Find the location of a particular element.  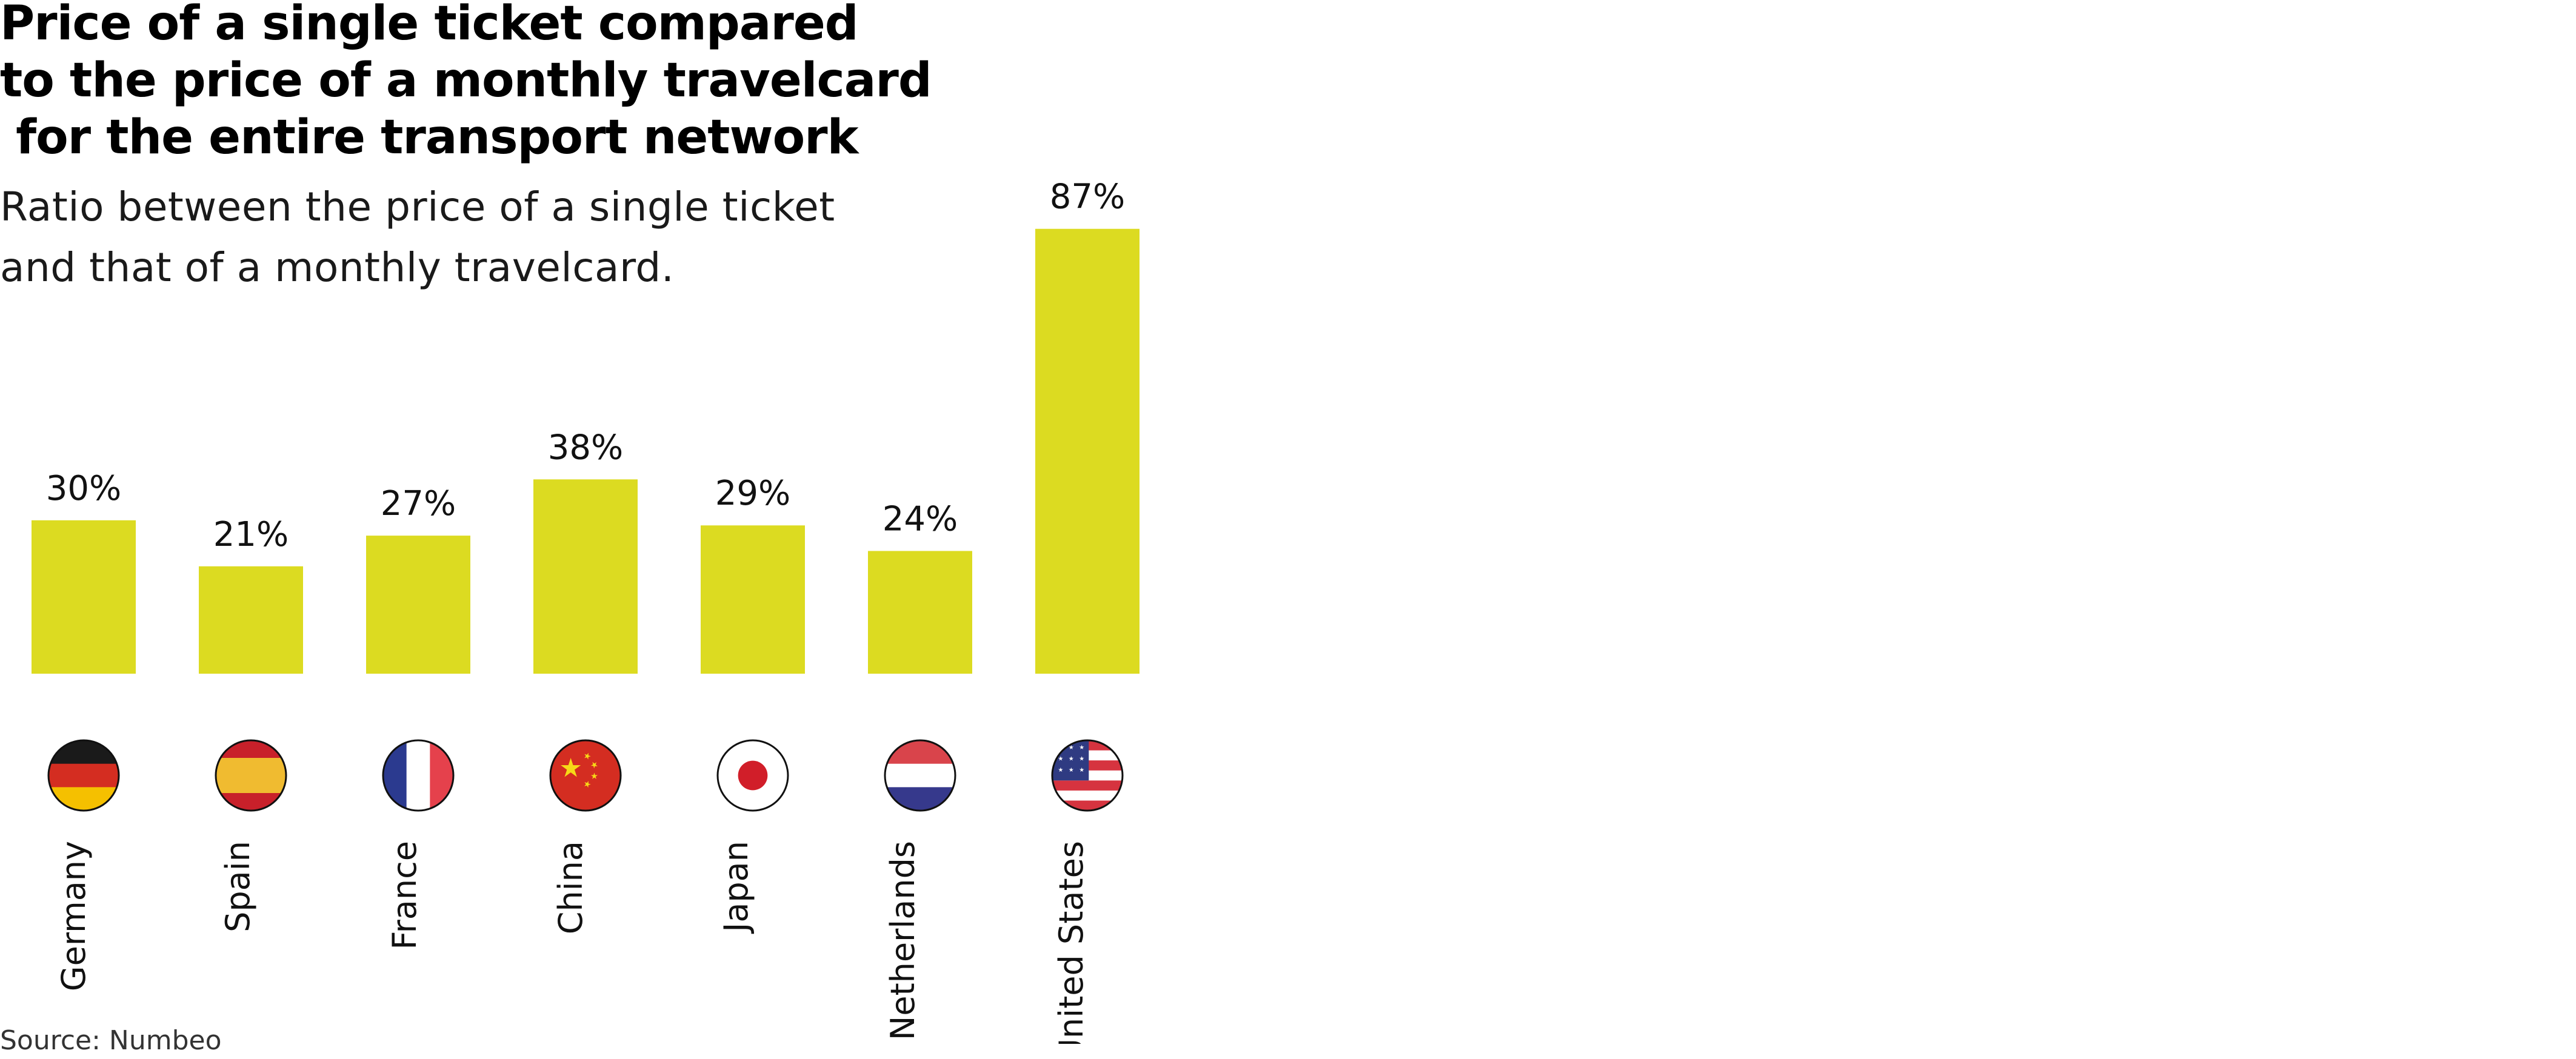

bar-japan is located at coordinates (753, 599).